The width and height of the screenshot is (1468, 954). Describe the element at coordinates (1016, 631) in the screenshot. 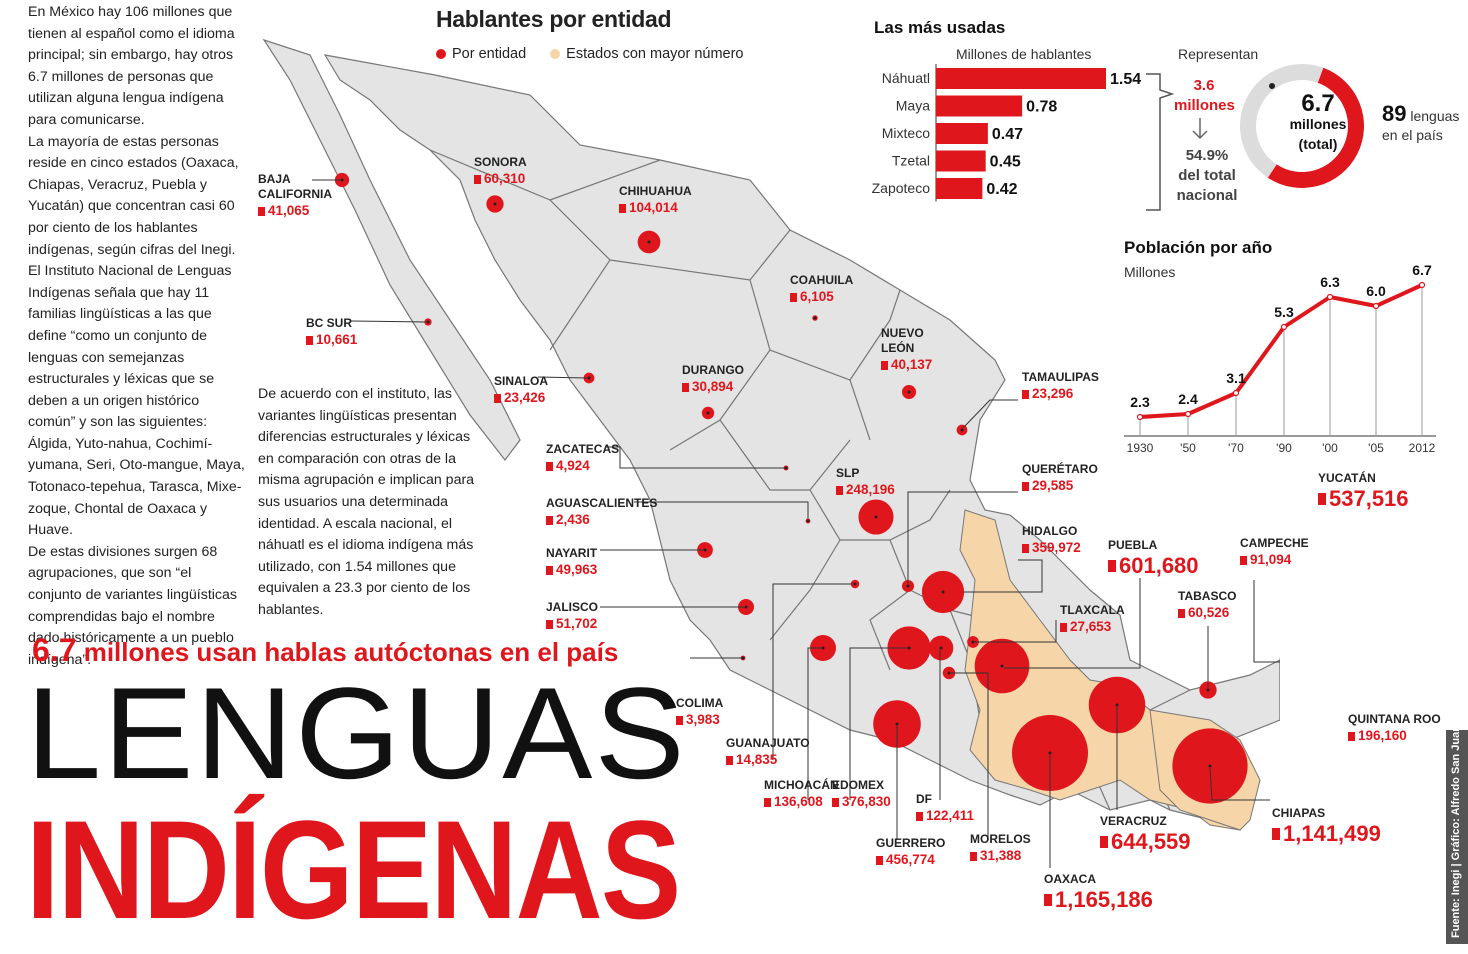

I see `leader-tlaxcala` at that location.